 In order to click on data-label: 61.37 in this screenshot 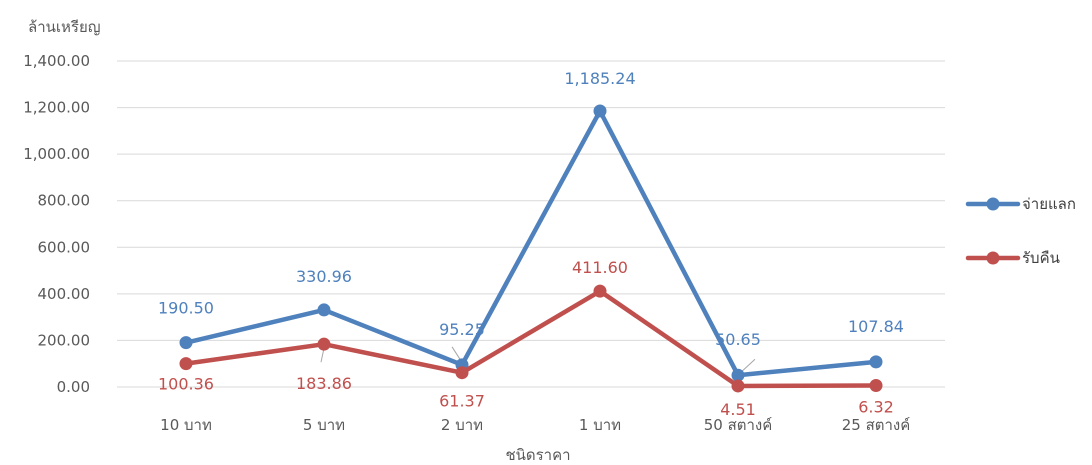, I will do `click(462, 401)`.